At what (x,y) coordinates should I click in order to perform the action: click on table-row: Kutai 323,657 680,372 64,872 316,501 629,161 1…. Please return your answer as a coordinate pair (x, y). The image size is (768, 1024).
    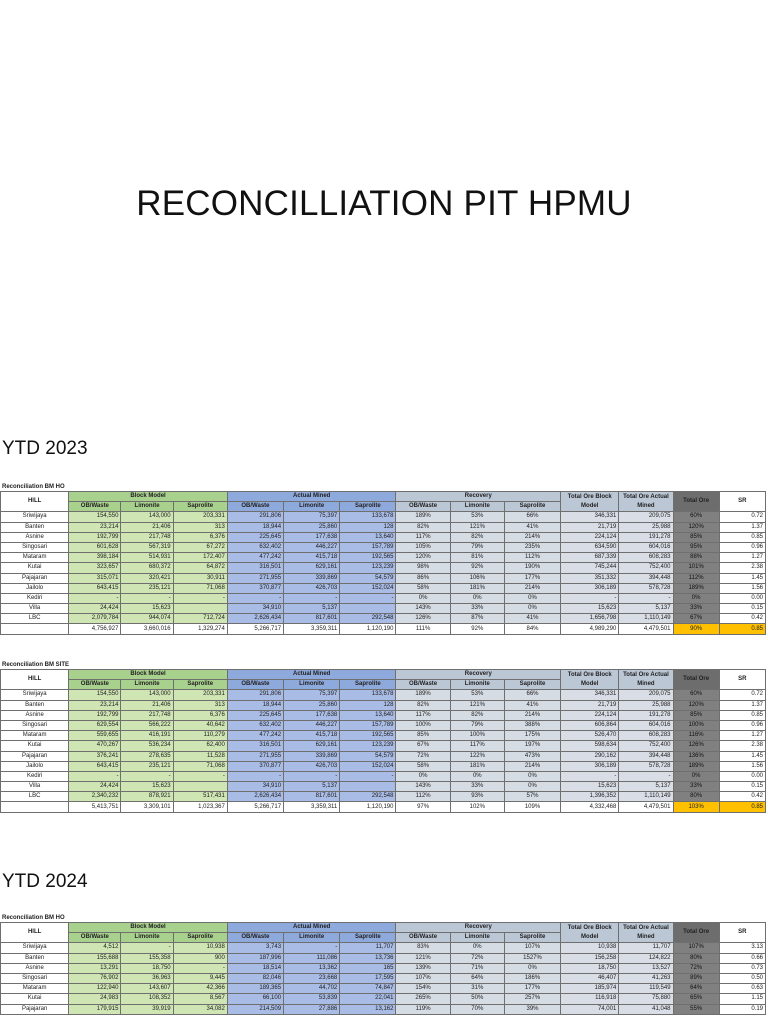
    Looking at the image, I should click on (383, 568).